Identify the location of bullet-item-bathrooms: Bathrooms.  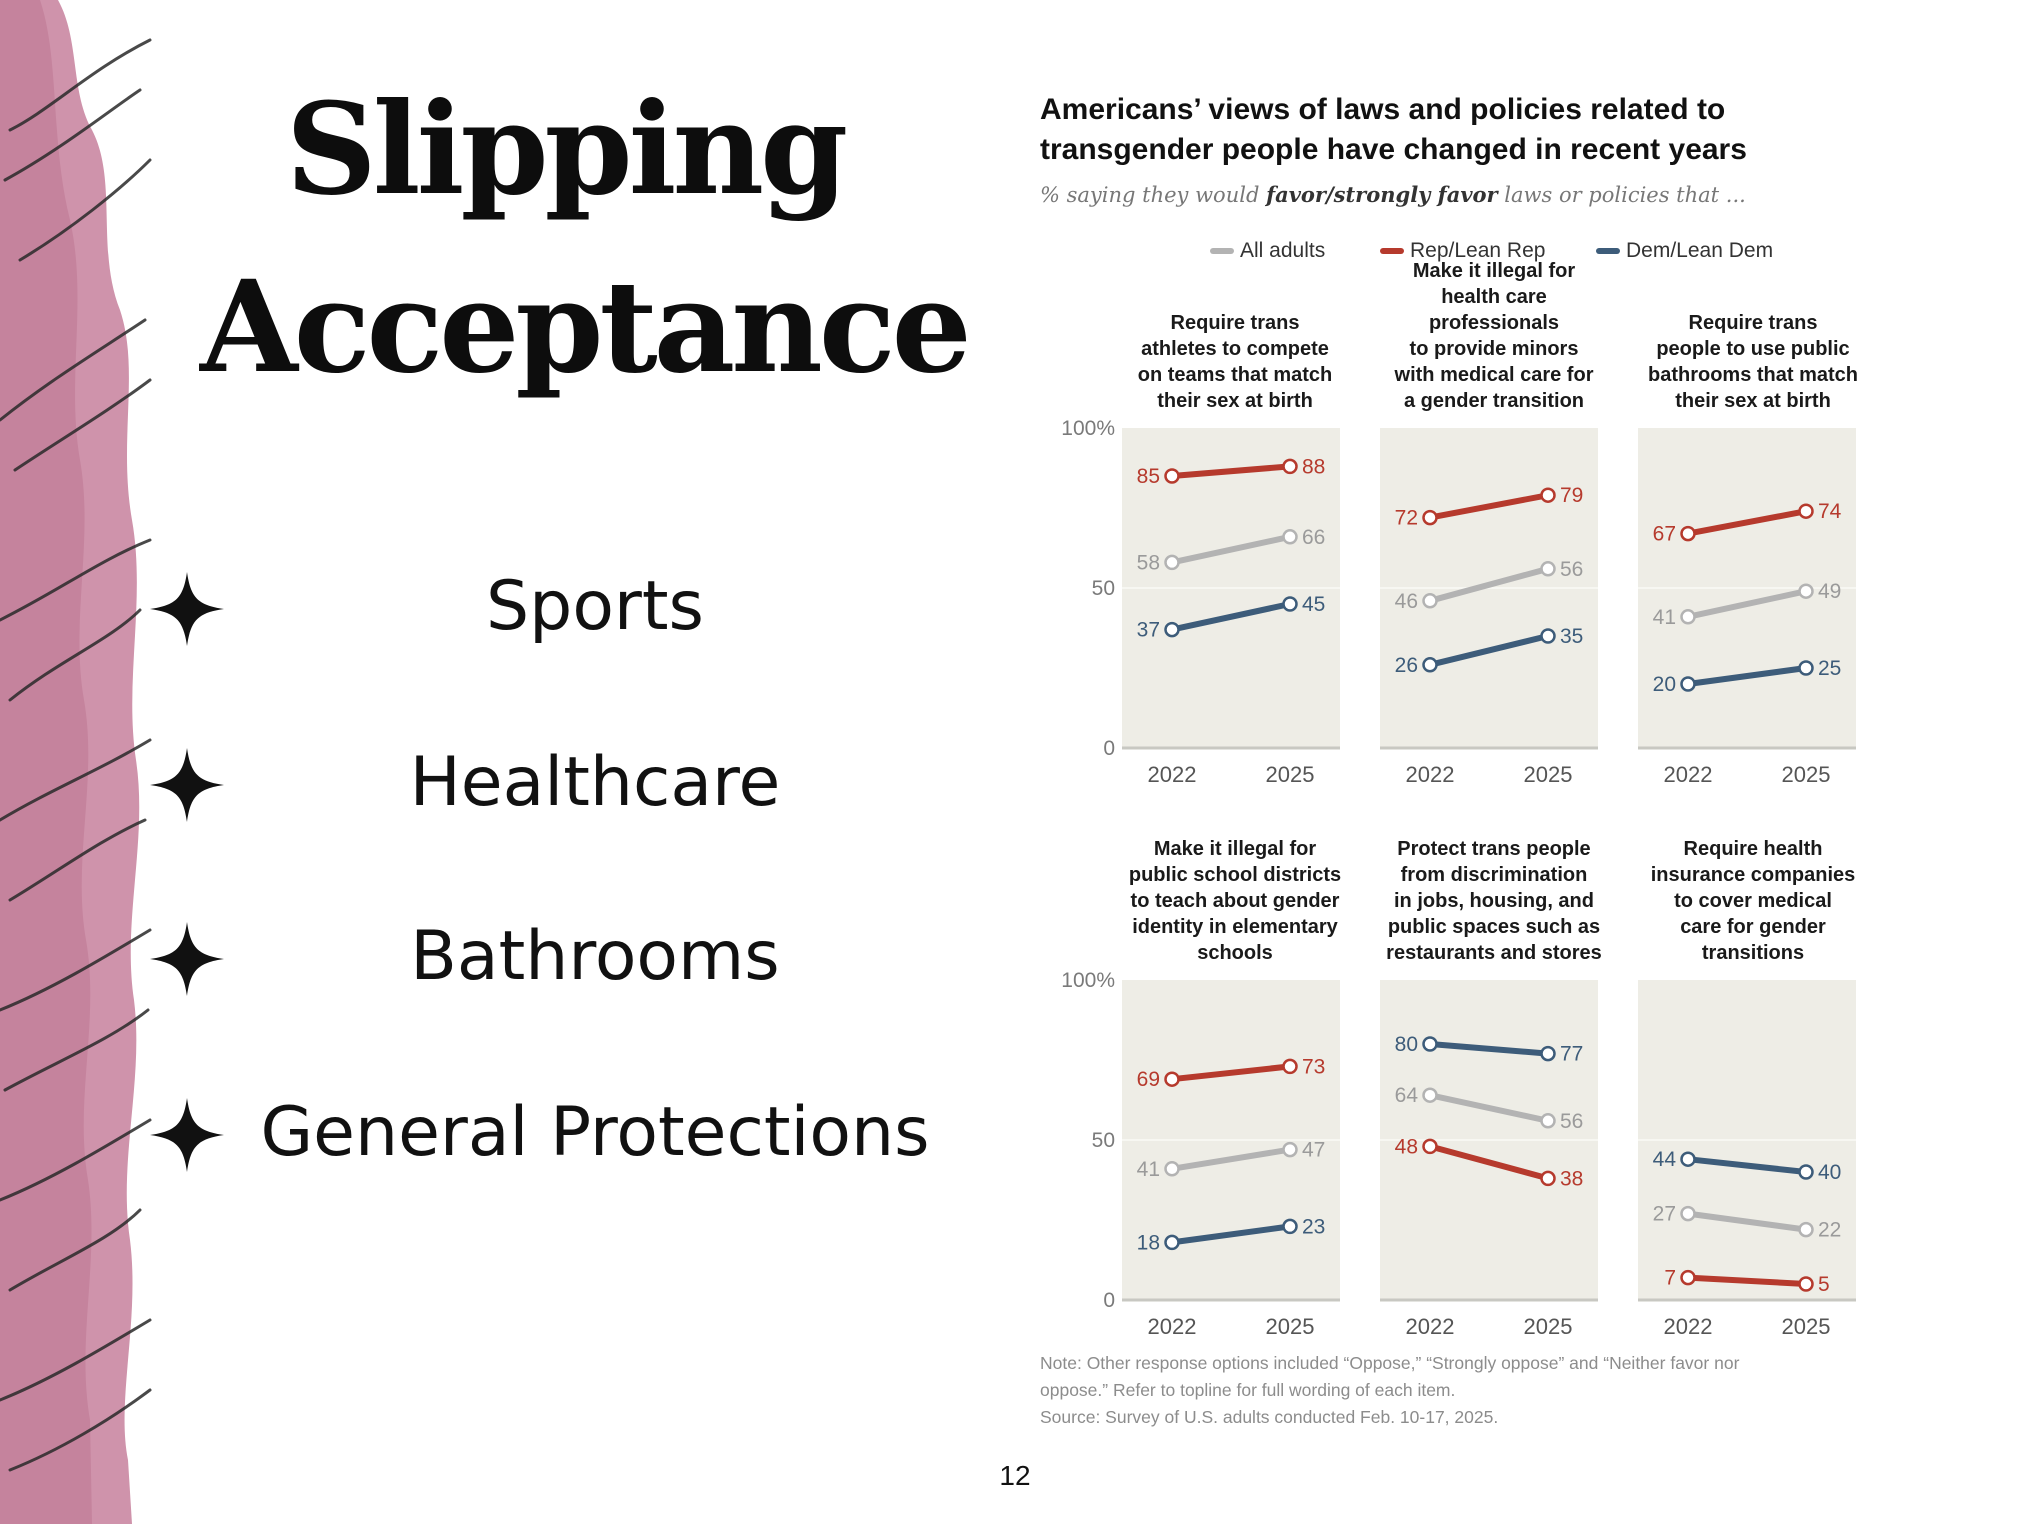
(550, 957).